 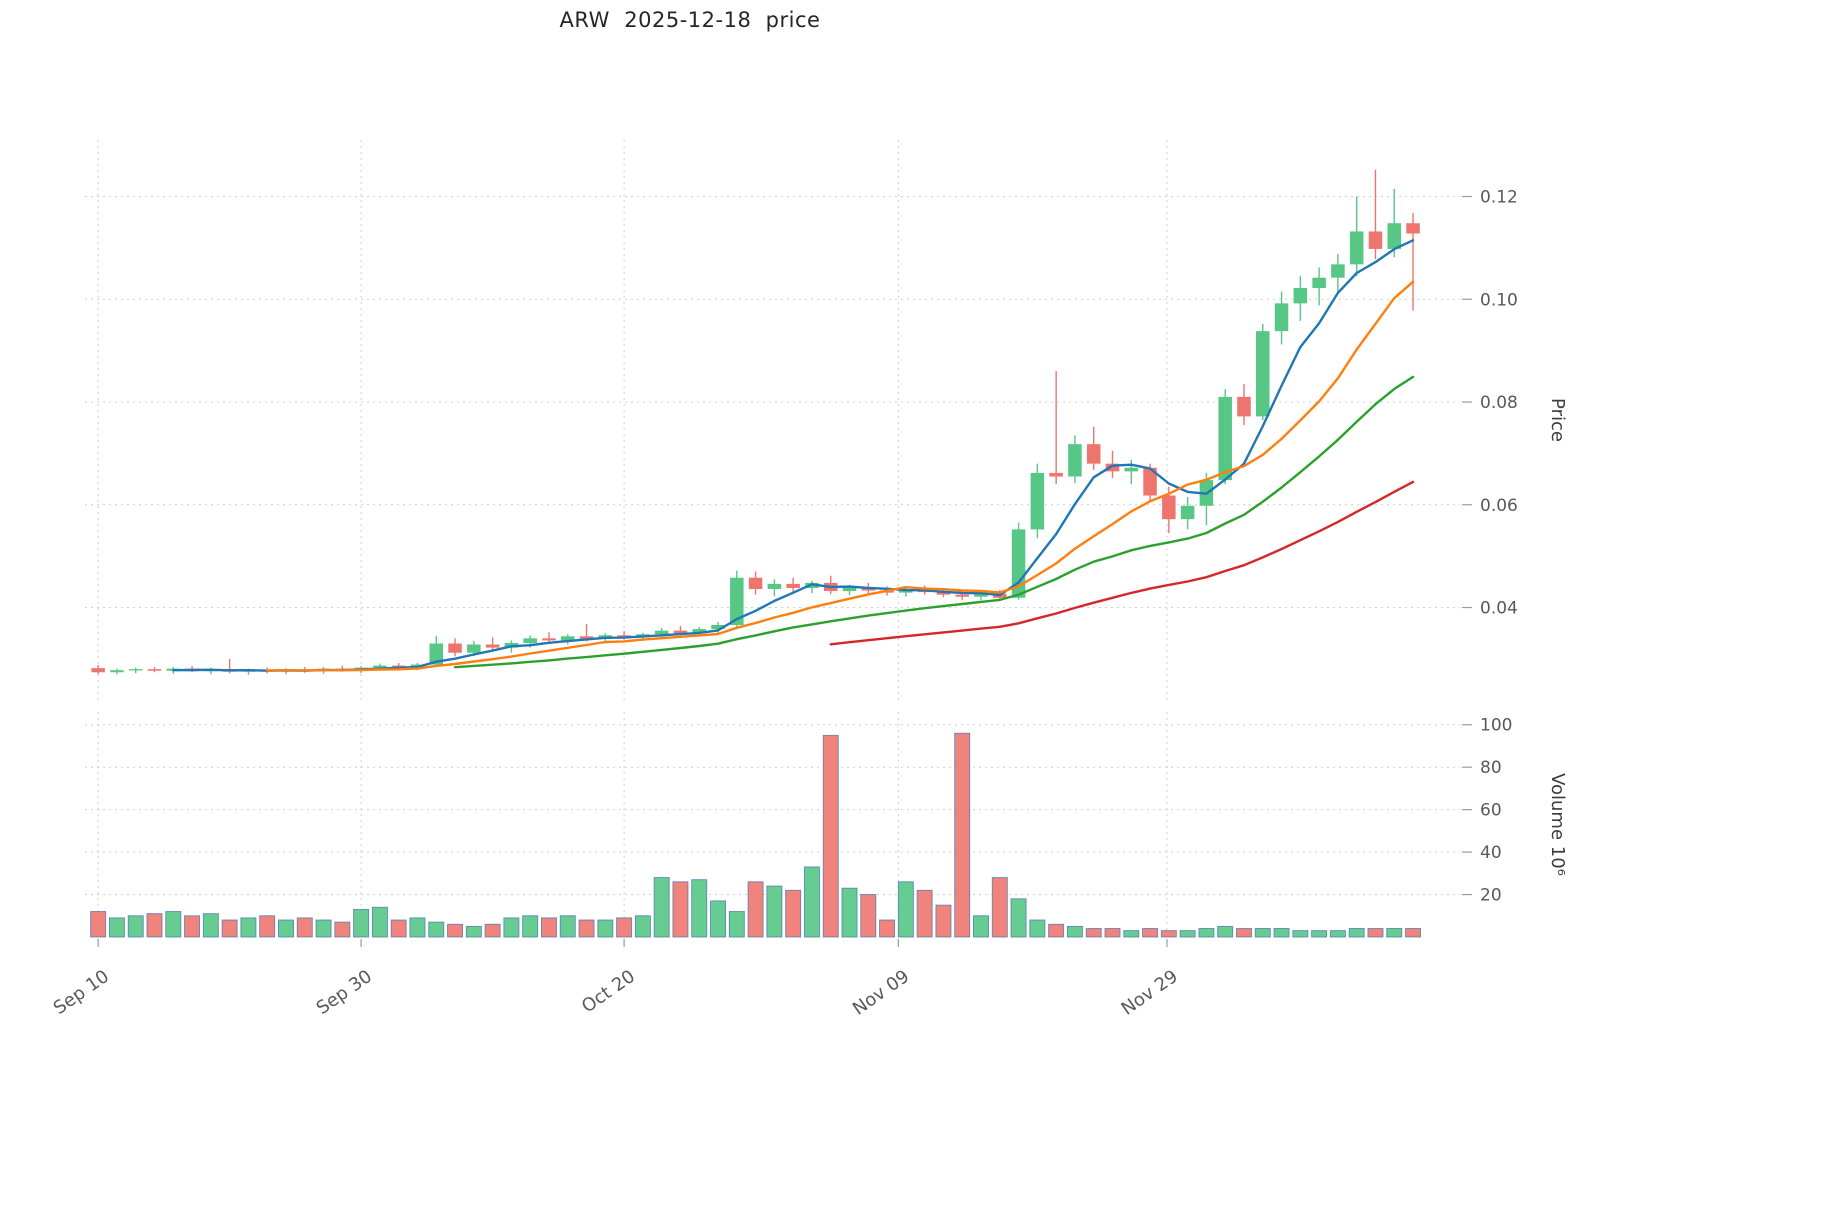 I want to click on xtick-label: Nov 09, so click(x=881, y=993).